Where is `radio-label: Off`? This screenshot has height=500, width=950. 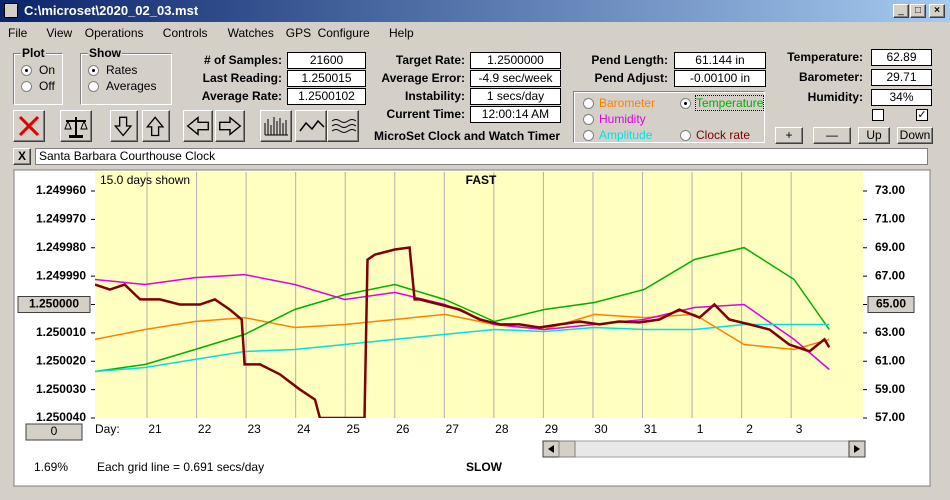
radio-label: Off is located at coordinates (47, 86).